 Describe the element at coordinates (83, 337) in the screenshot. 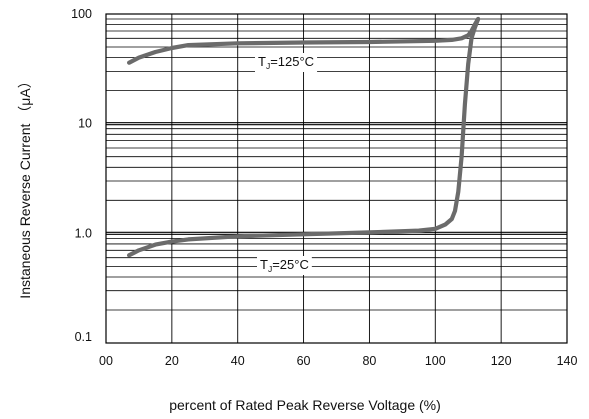

I see `y-tick-label: 0.1` at that location.